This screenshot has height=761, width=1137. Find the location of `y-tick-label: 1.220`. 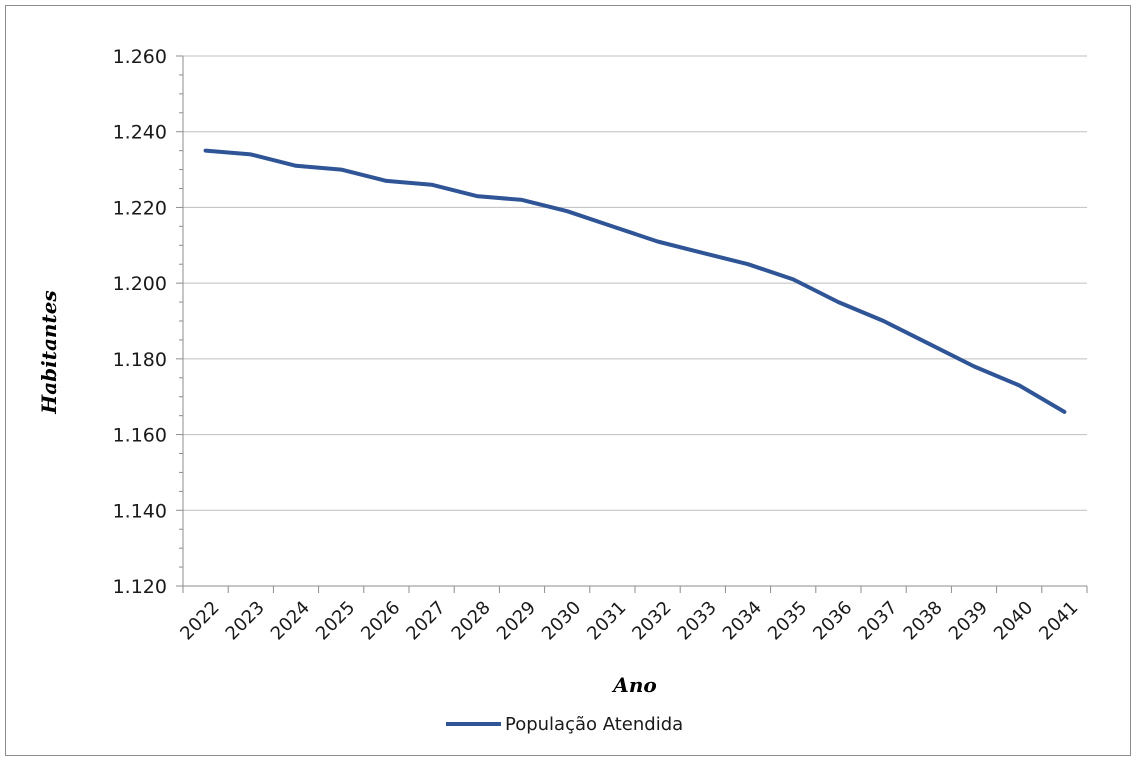

y-tick-label: 1.220 is located at coordinates (140, 208).